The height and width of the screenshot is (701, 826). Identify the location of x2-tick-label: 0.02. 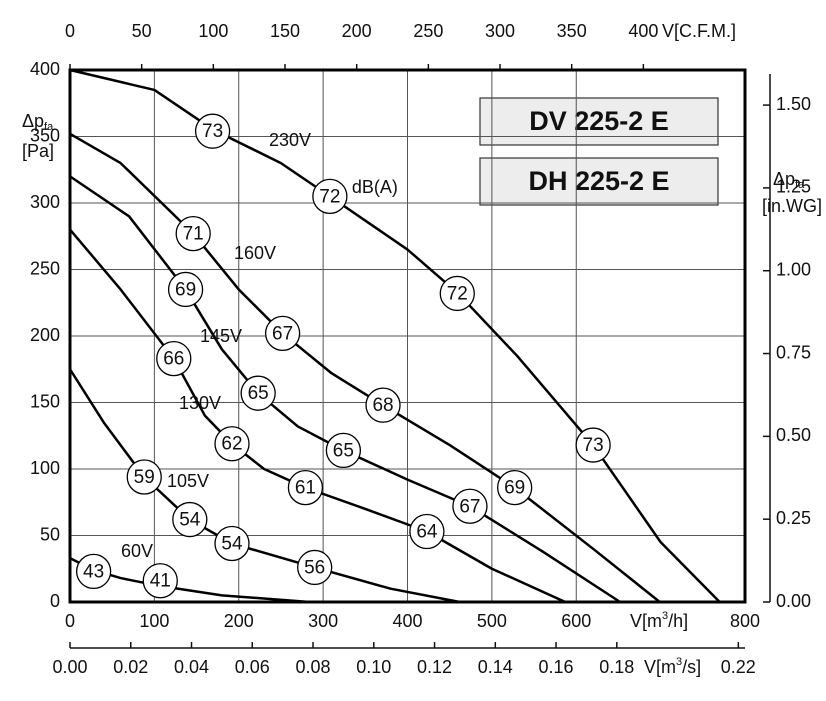
(130, 667).